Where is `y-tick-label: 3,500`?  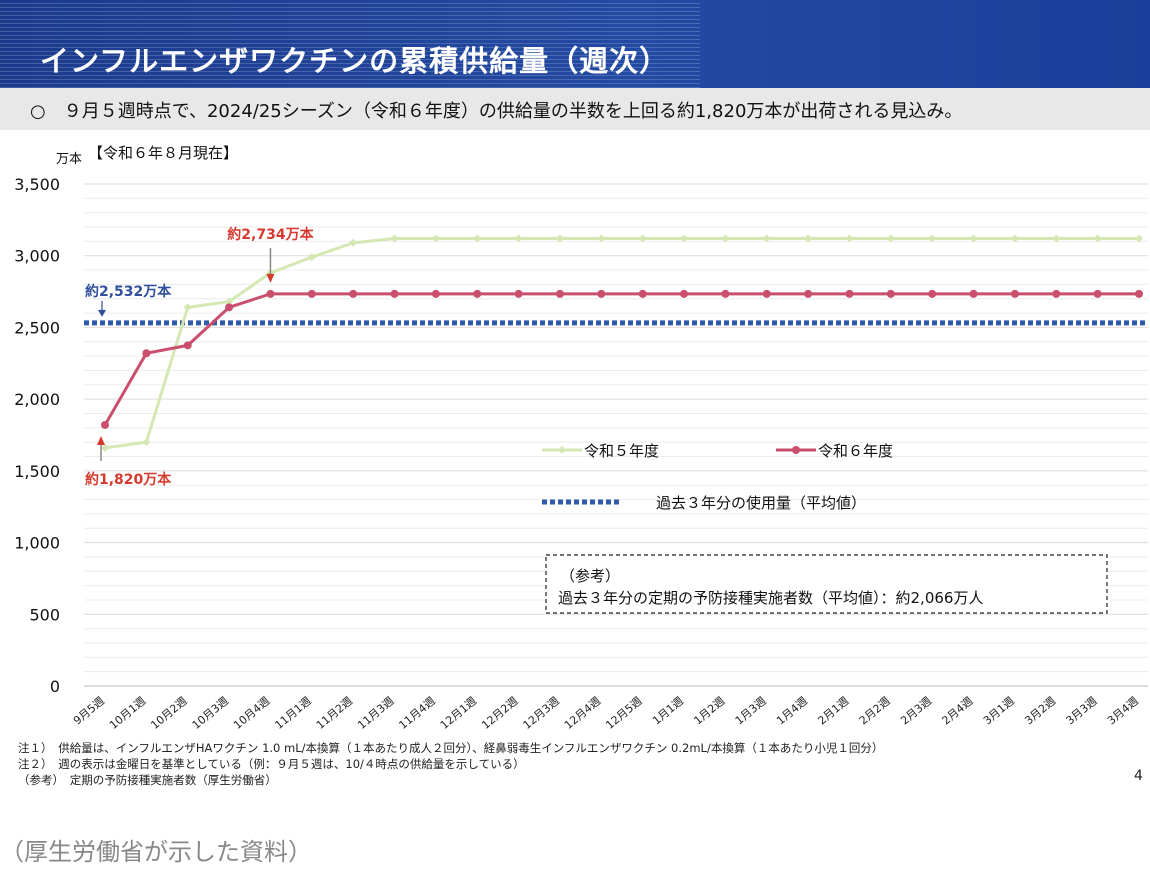
y-tick-label: 3,500 is located at coordinates (37, 184).